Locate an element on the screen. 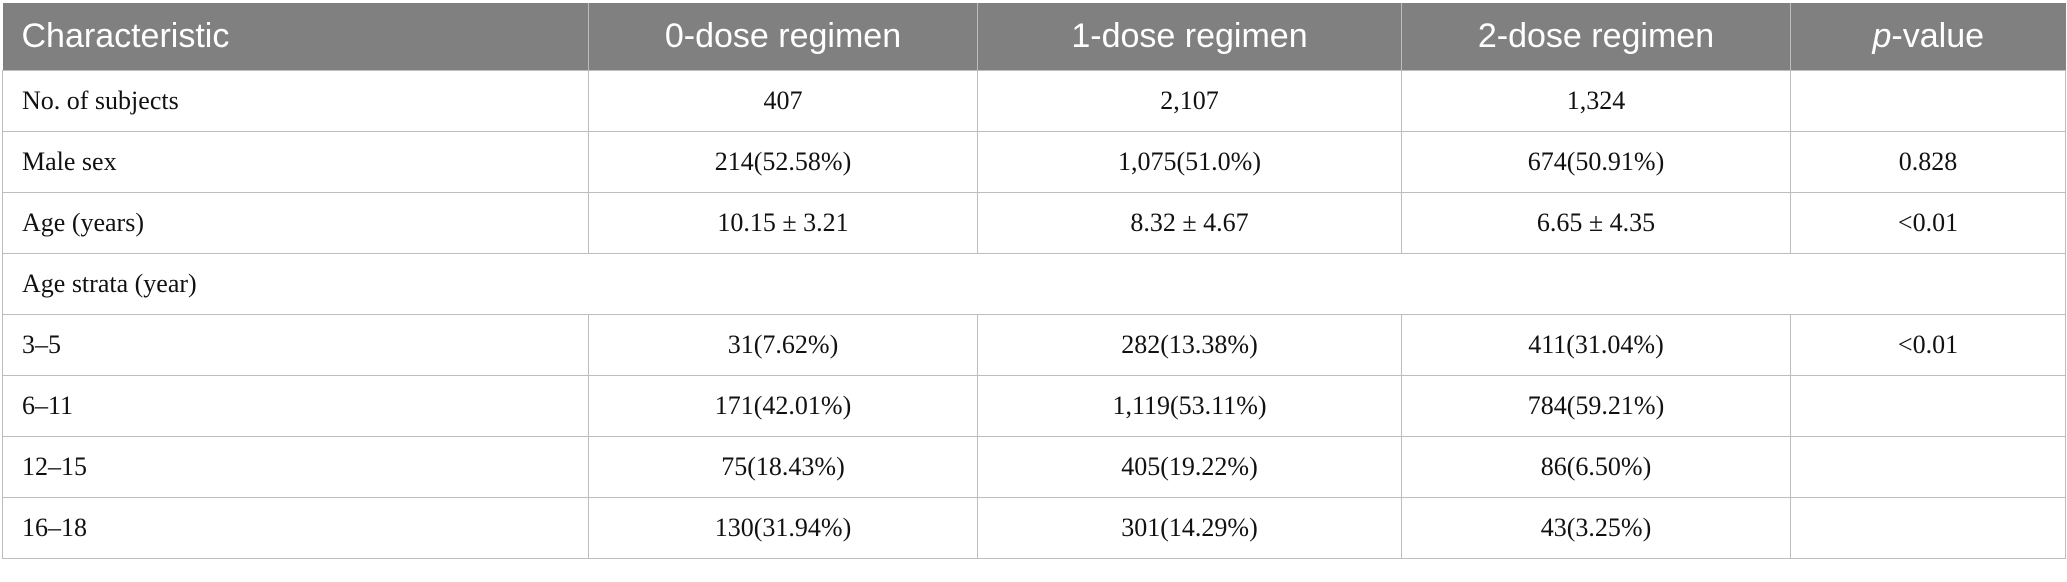  header-0-dose: 0-dose regimen is located at coordinates (783, 37).